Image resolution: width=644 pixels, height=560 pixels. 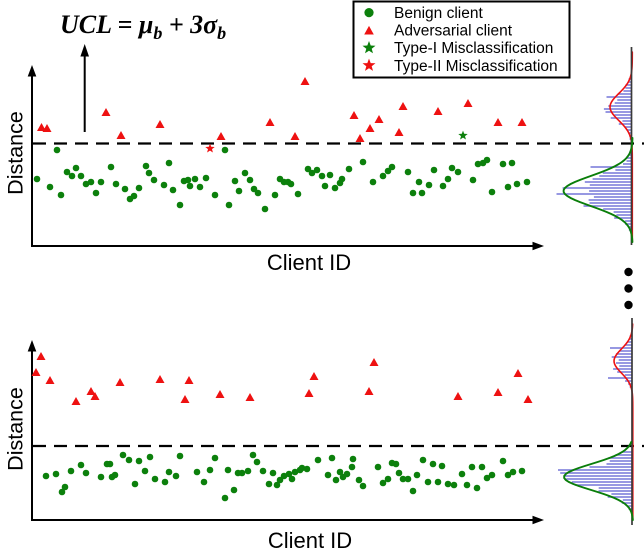 What do you see at coordinates (453, 31) in the screenshot?
I see `svg-text: Adversarial client` at bounding box center [453, 31].